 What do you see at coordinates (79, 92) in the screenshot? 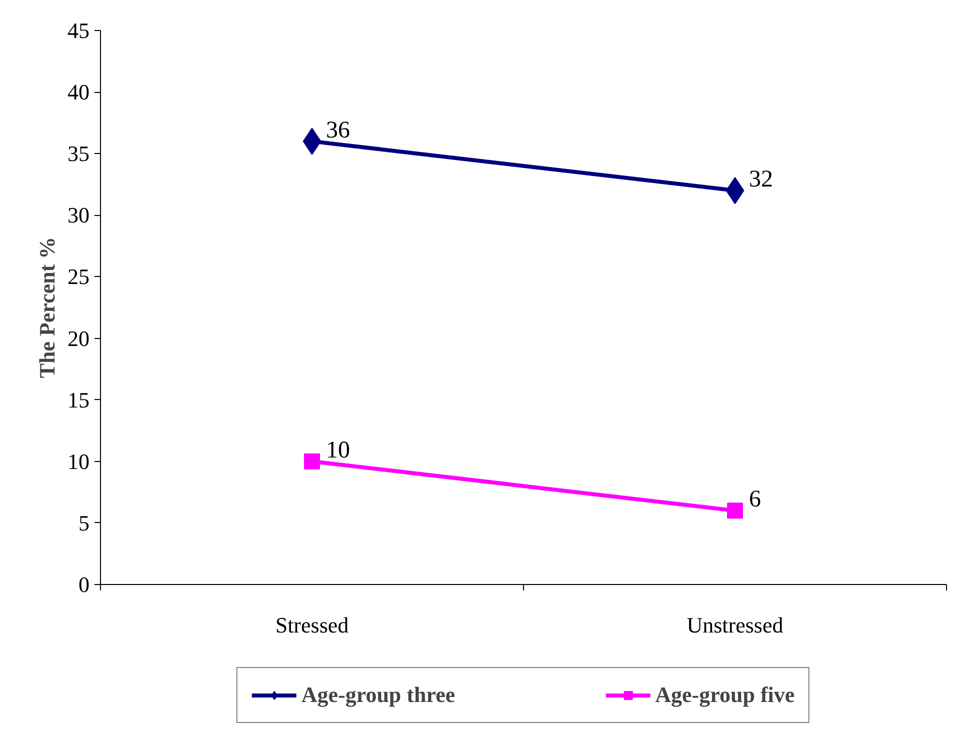
I see `y-tick-label: 40` at bounding box center [79, 92].